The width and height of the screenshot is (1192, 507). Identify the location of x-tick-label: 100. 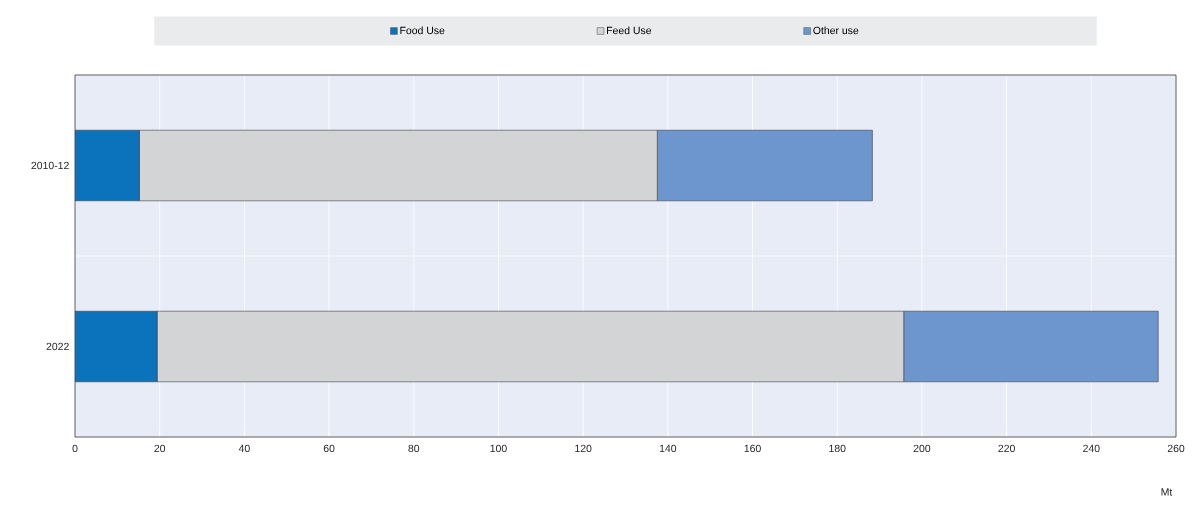
(498, 448).